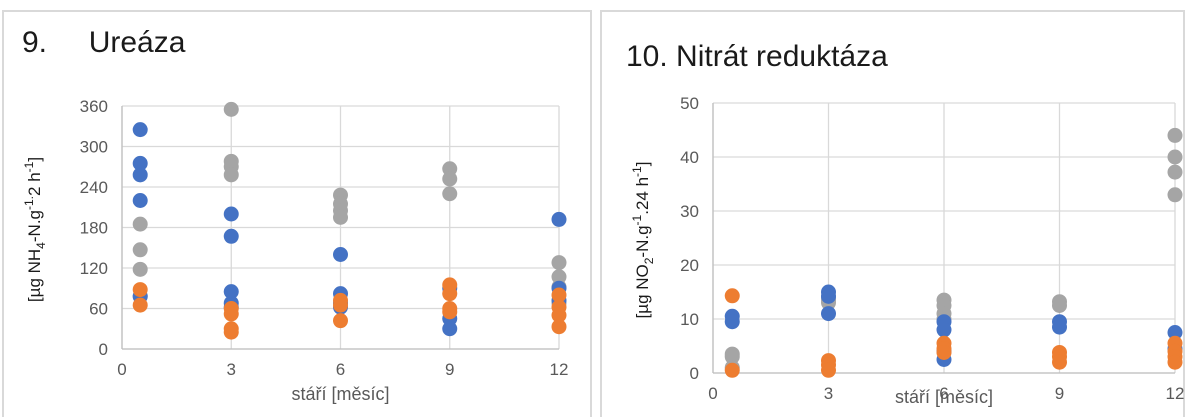 The height and width of the screenshot is (419, 1187). I want to click on chart-title: 10. Nitrát reduktáza, so click(757, 56).